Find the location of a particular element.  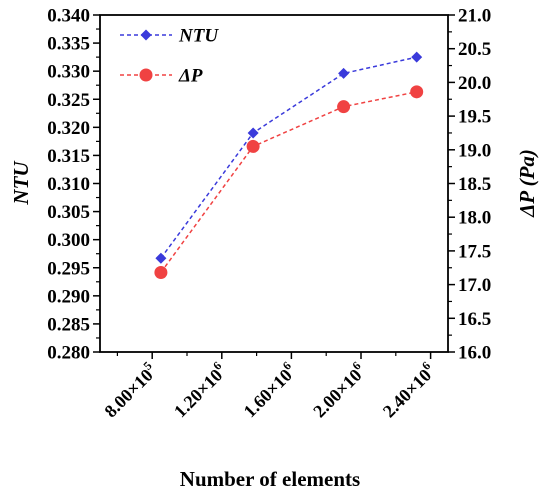

y-right-tick-label: 16.5 is located at coordinates (474, 319).